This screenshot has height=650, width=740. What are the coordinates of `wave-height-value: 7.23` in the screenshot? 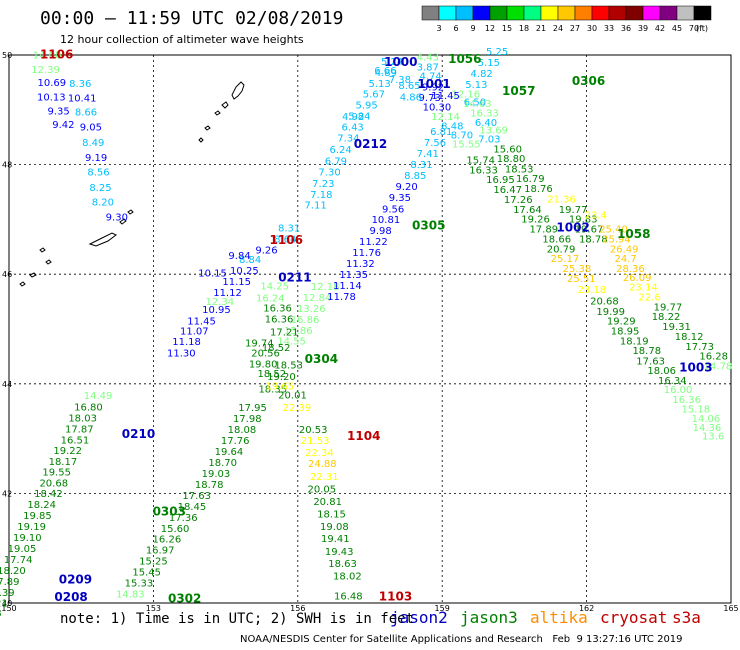 It's located at (323, 184).